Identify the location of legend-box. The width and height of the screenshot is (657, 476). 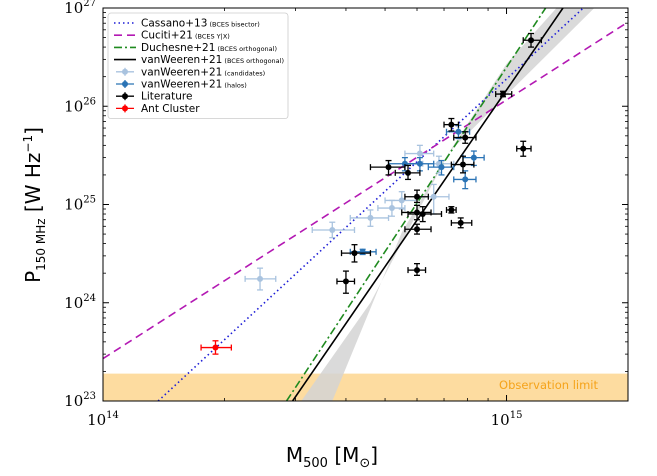
(198, 65).